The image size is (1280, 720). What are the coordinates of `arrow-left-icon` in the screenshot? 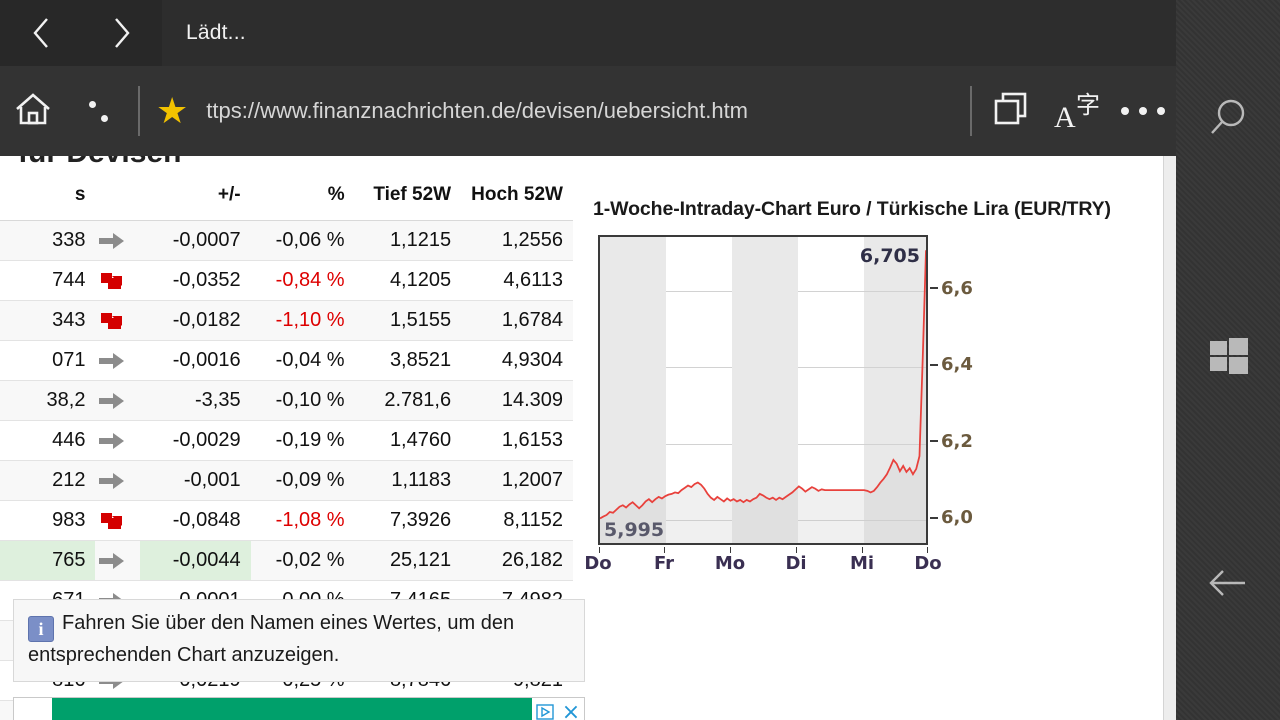 It's located at (1228, 585).